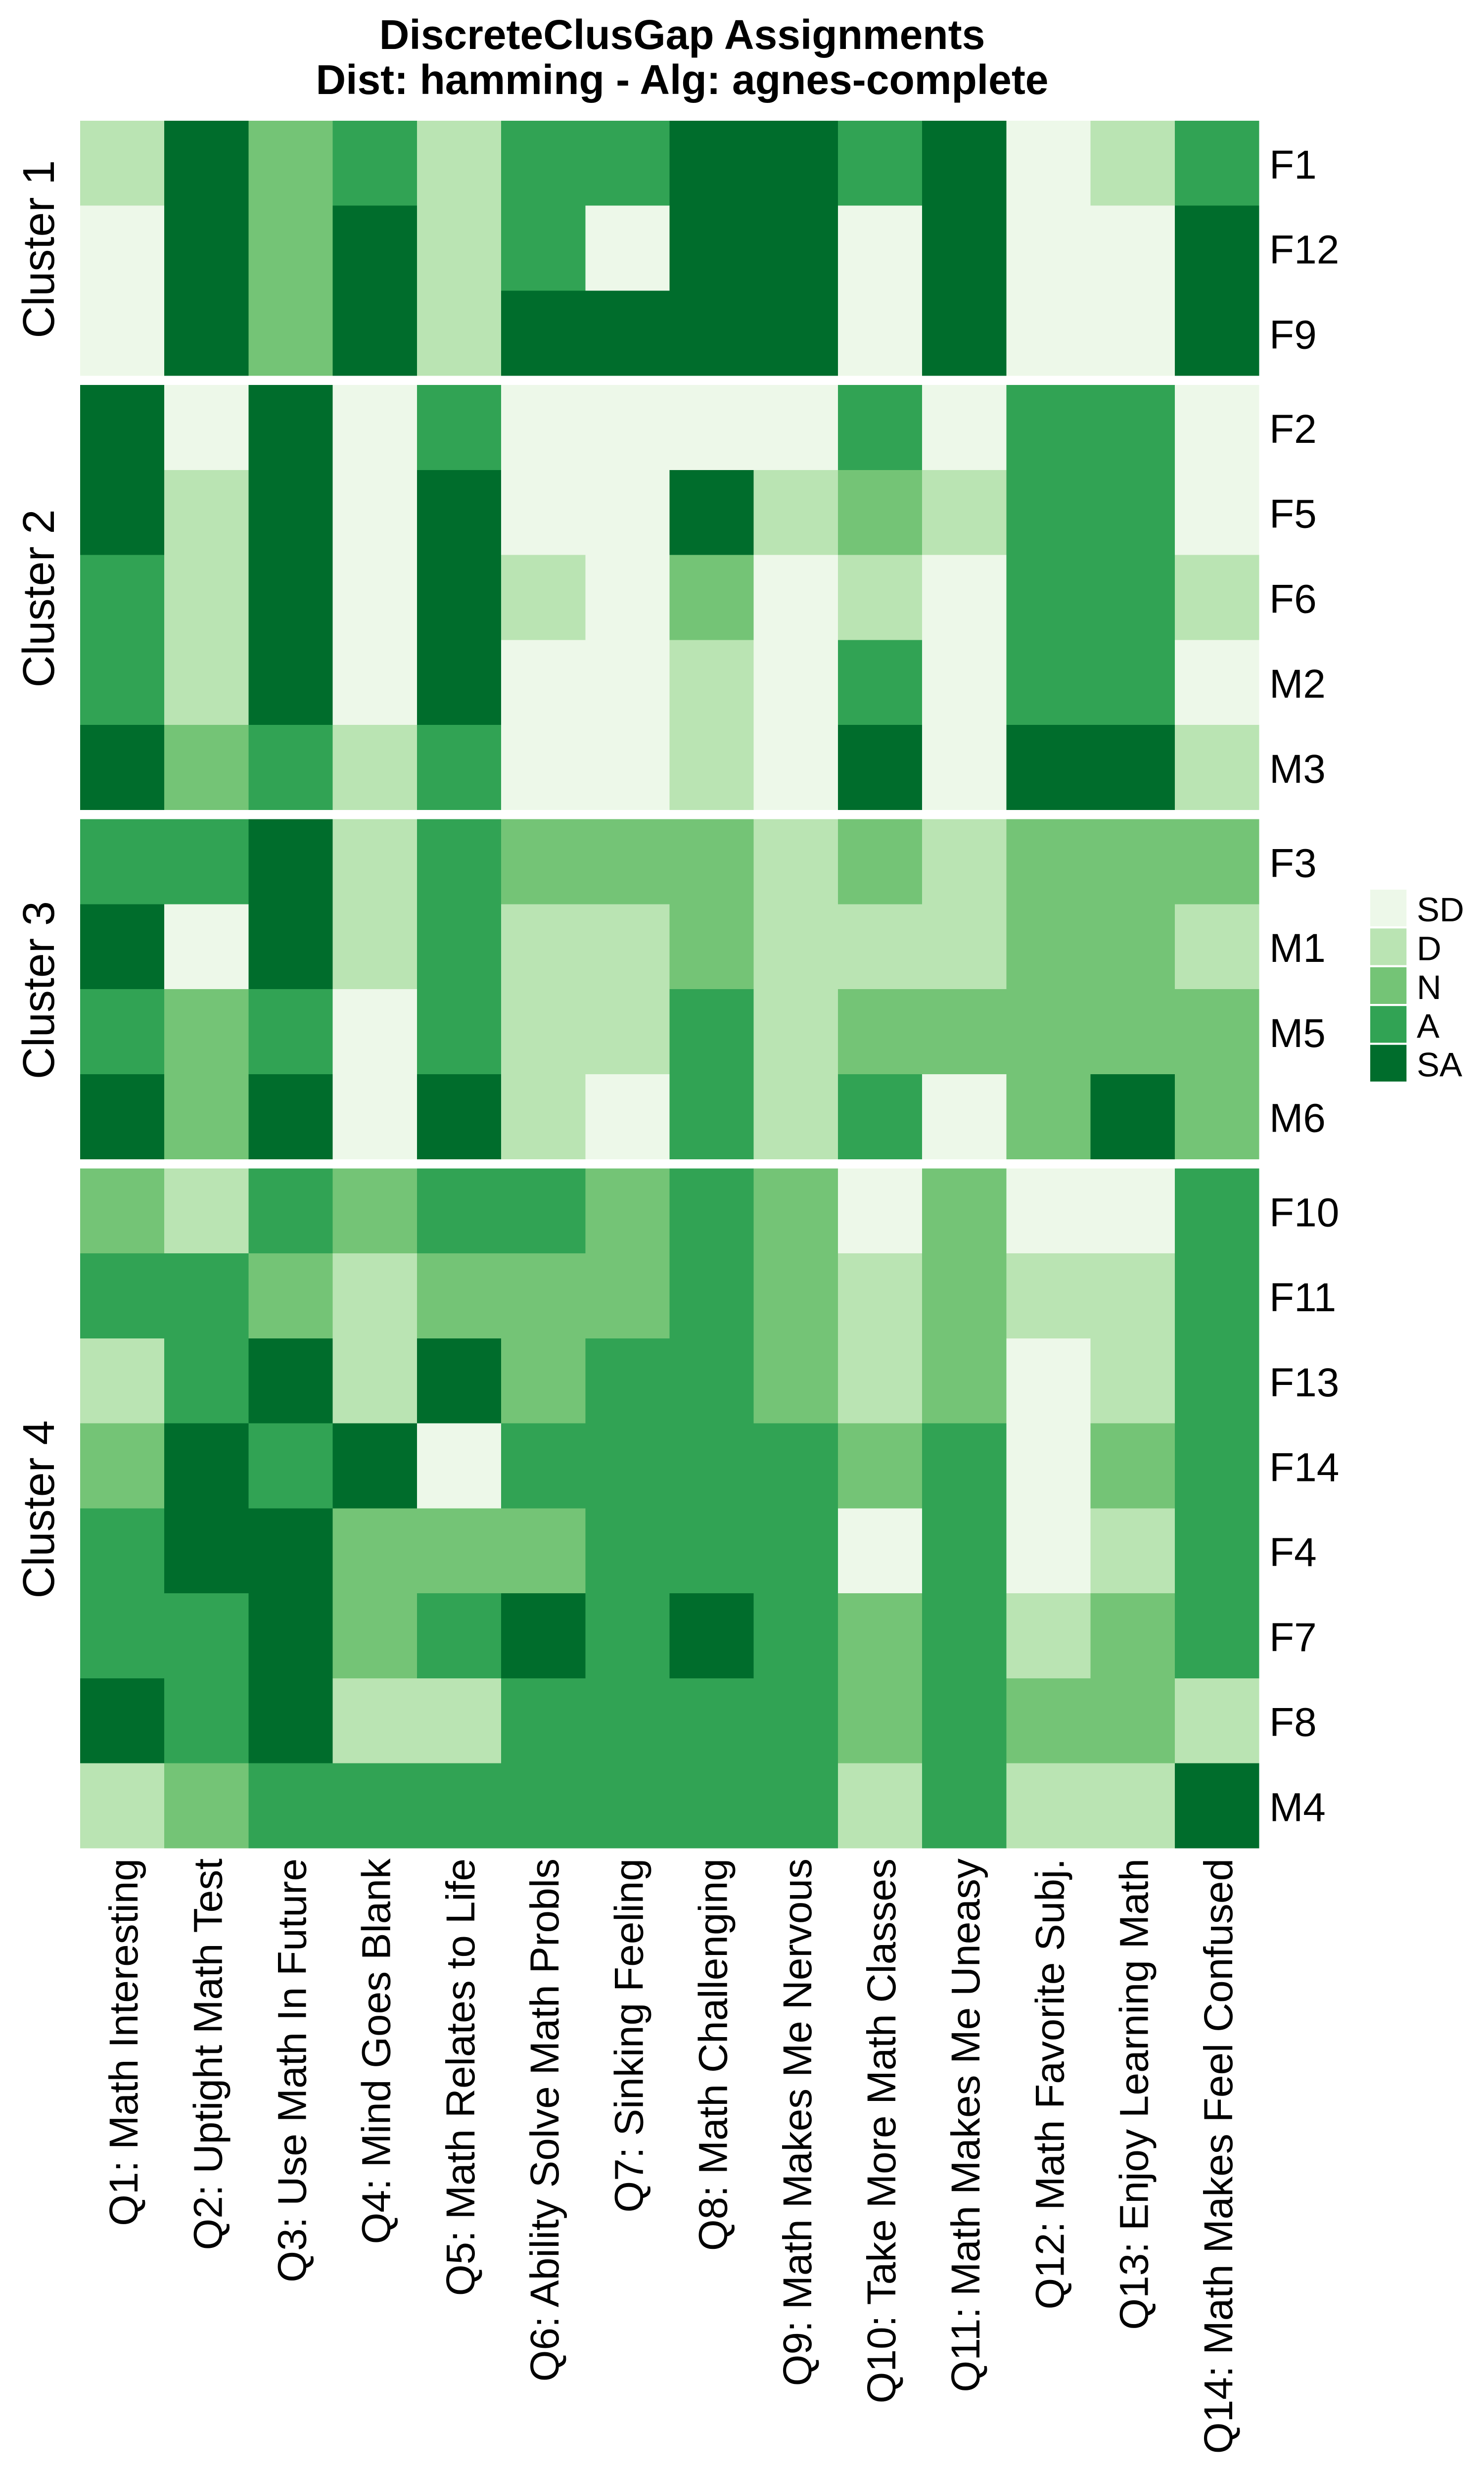  I want to click on svg-text: Q14: Math Makes Feel Confused, so click(1218, 2156).